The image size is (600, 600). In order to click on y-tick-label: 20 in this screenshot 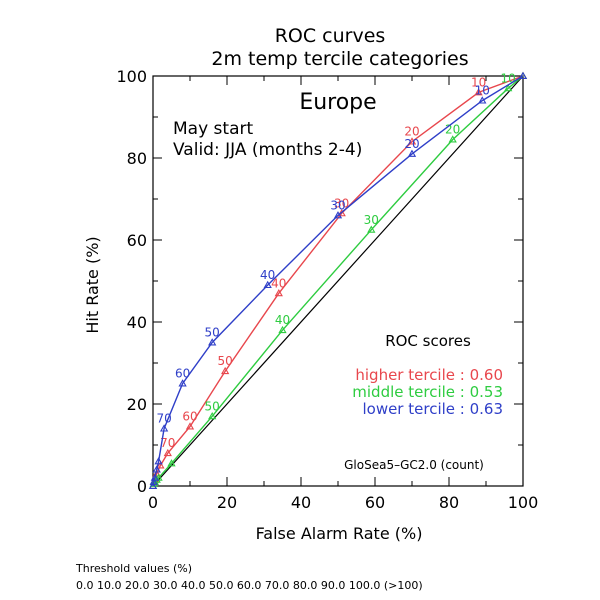, I will do `click(137, 404)`.